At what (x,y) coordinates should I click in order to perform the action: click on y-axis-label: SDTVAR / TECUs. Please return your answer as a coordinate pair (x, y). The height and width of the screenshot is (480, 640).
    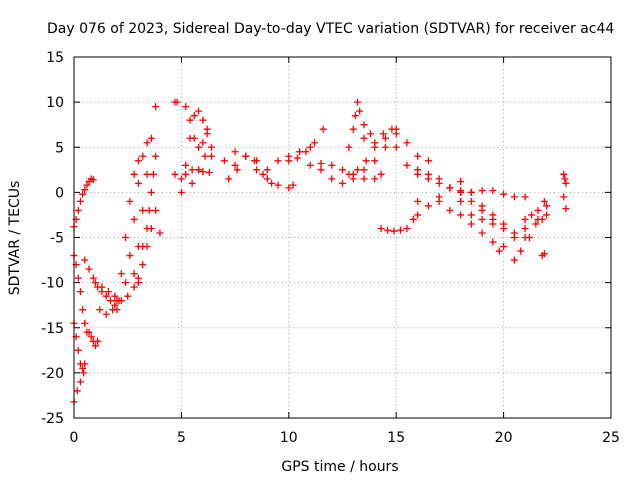
    Looking at the image, I should click on (15, 238).